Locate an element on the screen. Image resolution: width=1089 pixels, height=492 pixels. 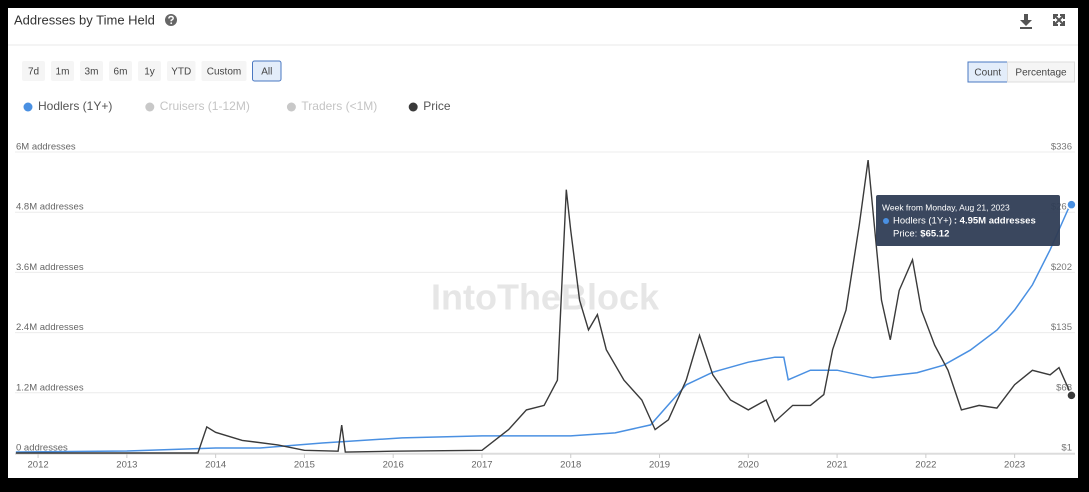
x-tick-label: 2019 is located at coordinates (659, 465).